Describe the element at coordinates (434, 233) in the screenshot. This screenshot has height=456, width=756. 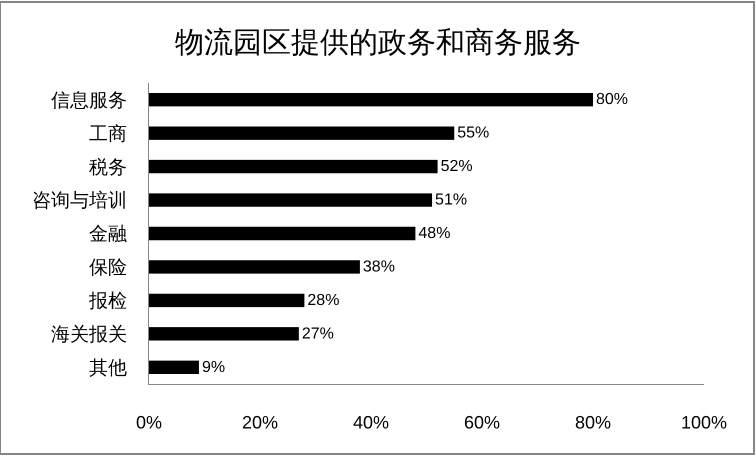
I see `data-label: 48%` at that location.